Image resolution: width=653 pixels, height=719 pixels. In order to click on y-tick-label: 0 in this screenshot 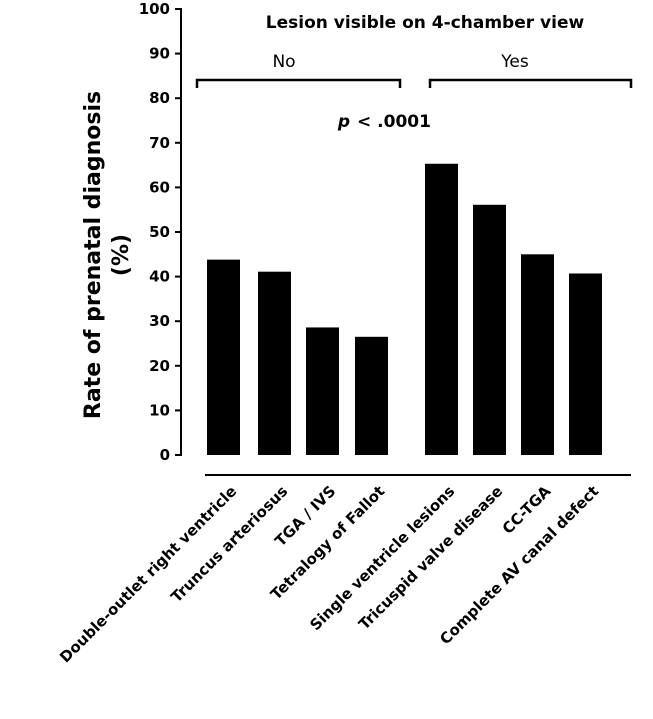, I will do `click(165, 455)`.